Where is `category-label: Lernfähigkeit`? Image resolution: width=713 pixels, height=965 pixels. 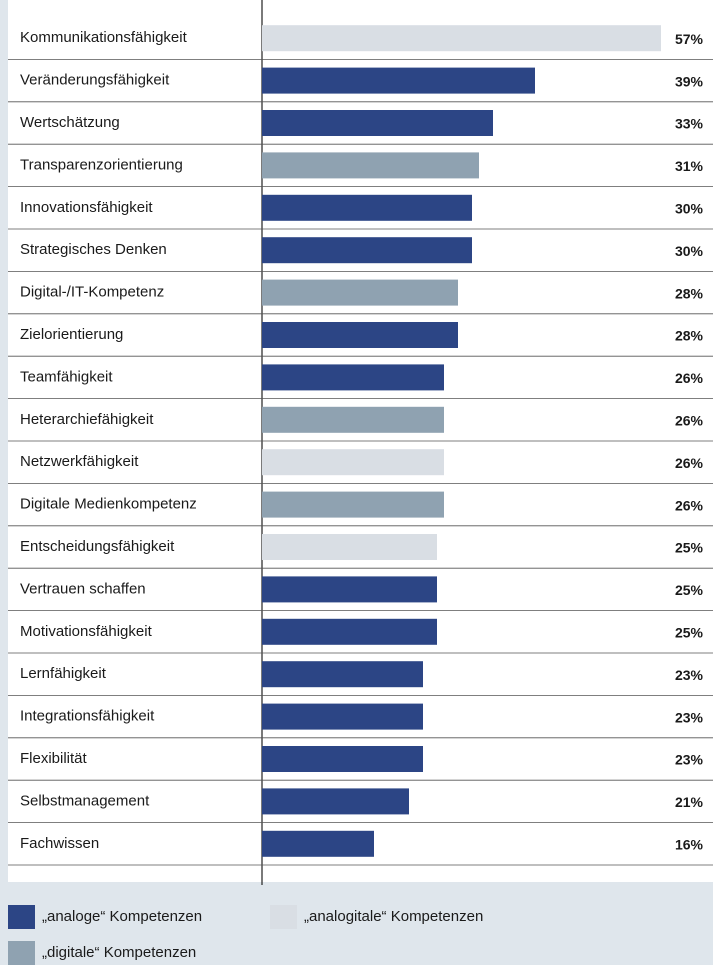 category-label: Lernfähigkeit is located at coordinates (63, 673).